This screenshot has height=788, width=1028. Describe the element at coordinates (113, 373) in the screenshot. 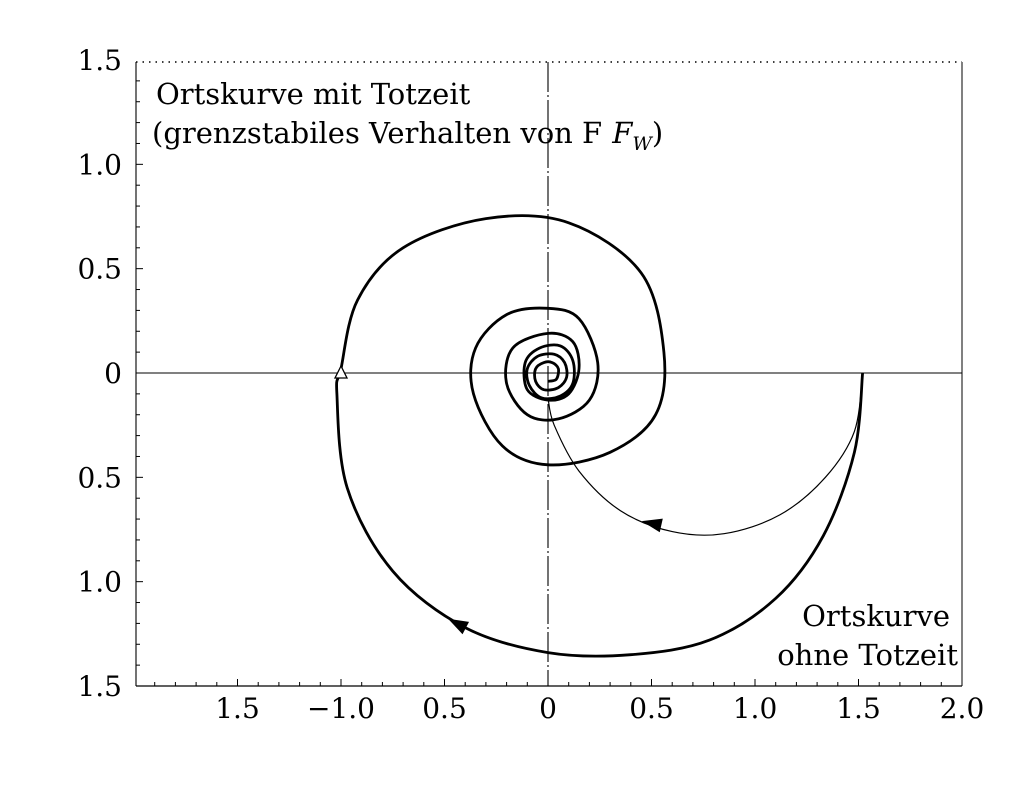

I see `y-tick-label: 0` at that location.